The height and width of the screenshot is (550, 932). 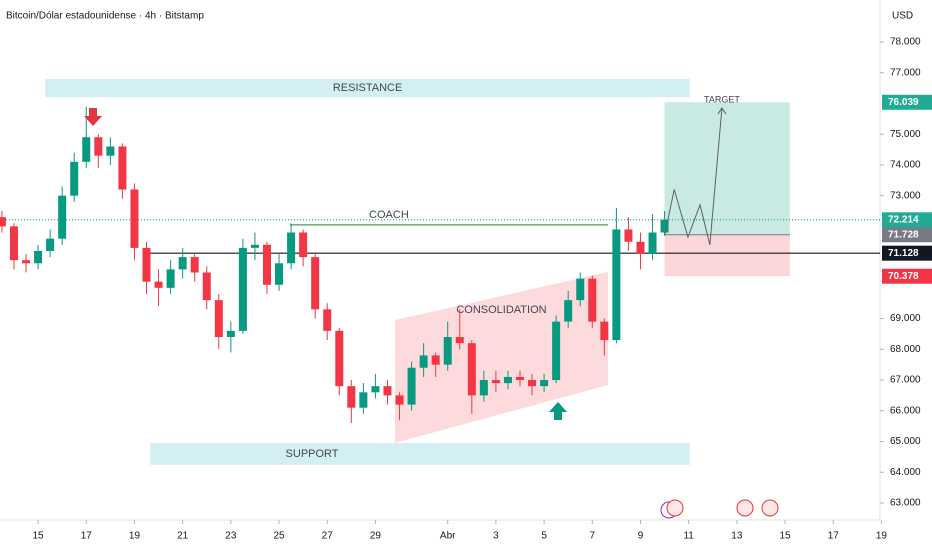 I want to click on up-arrow, so click(x=558, y=411).